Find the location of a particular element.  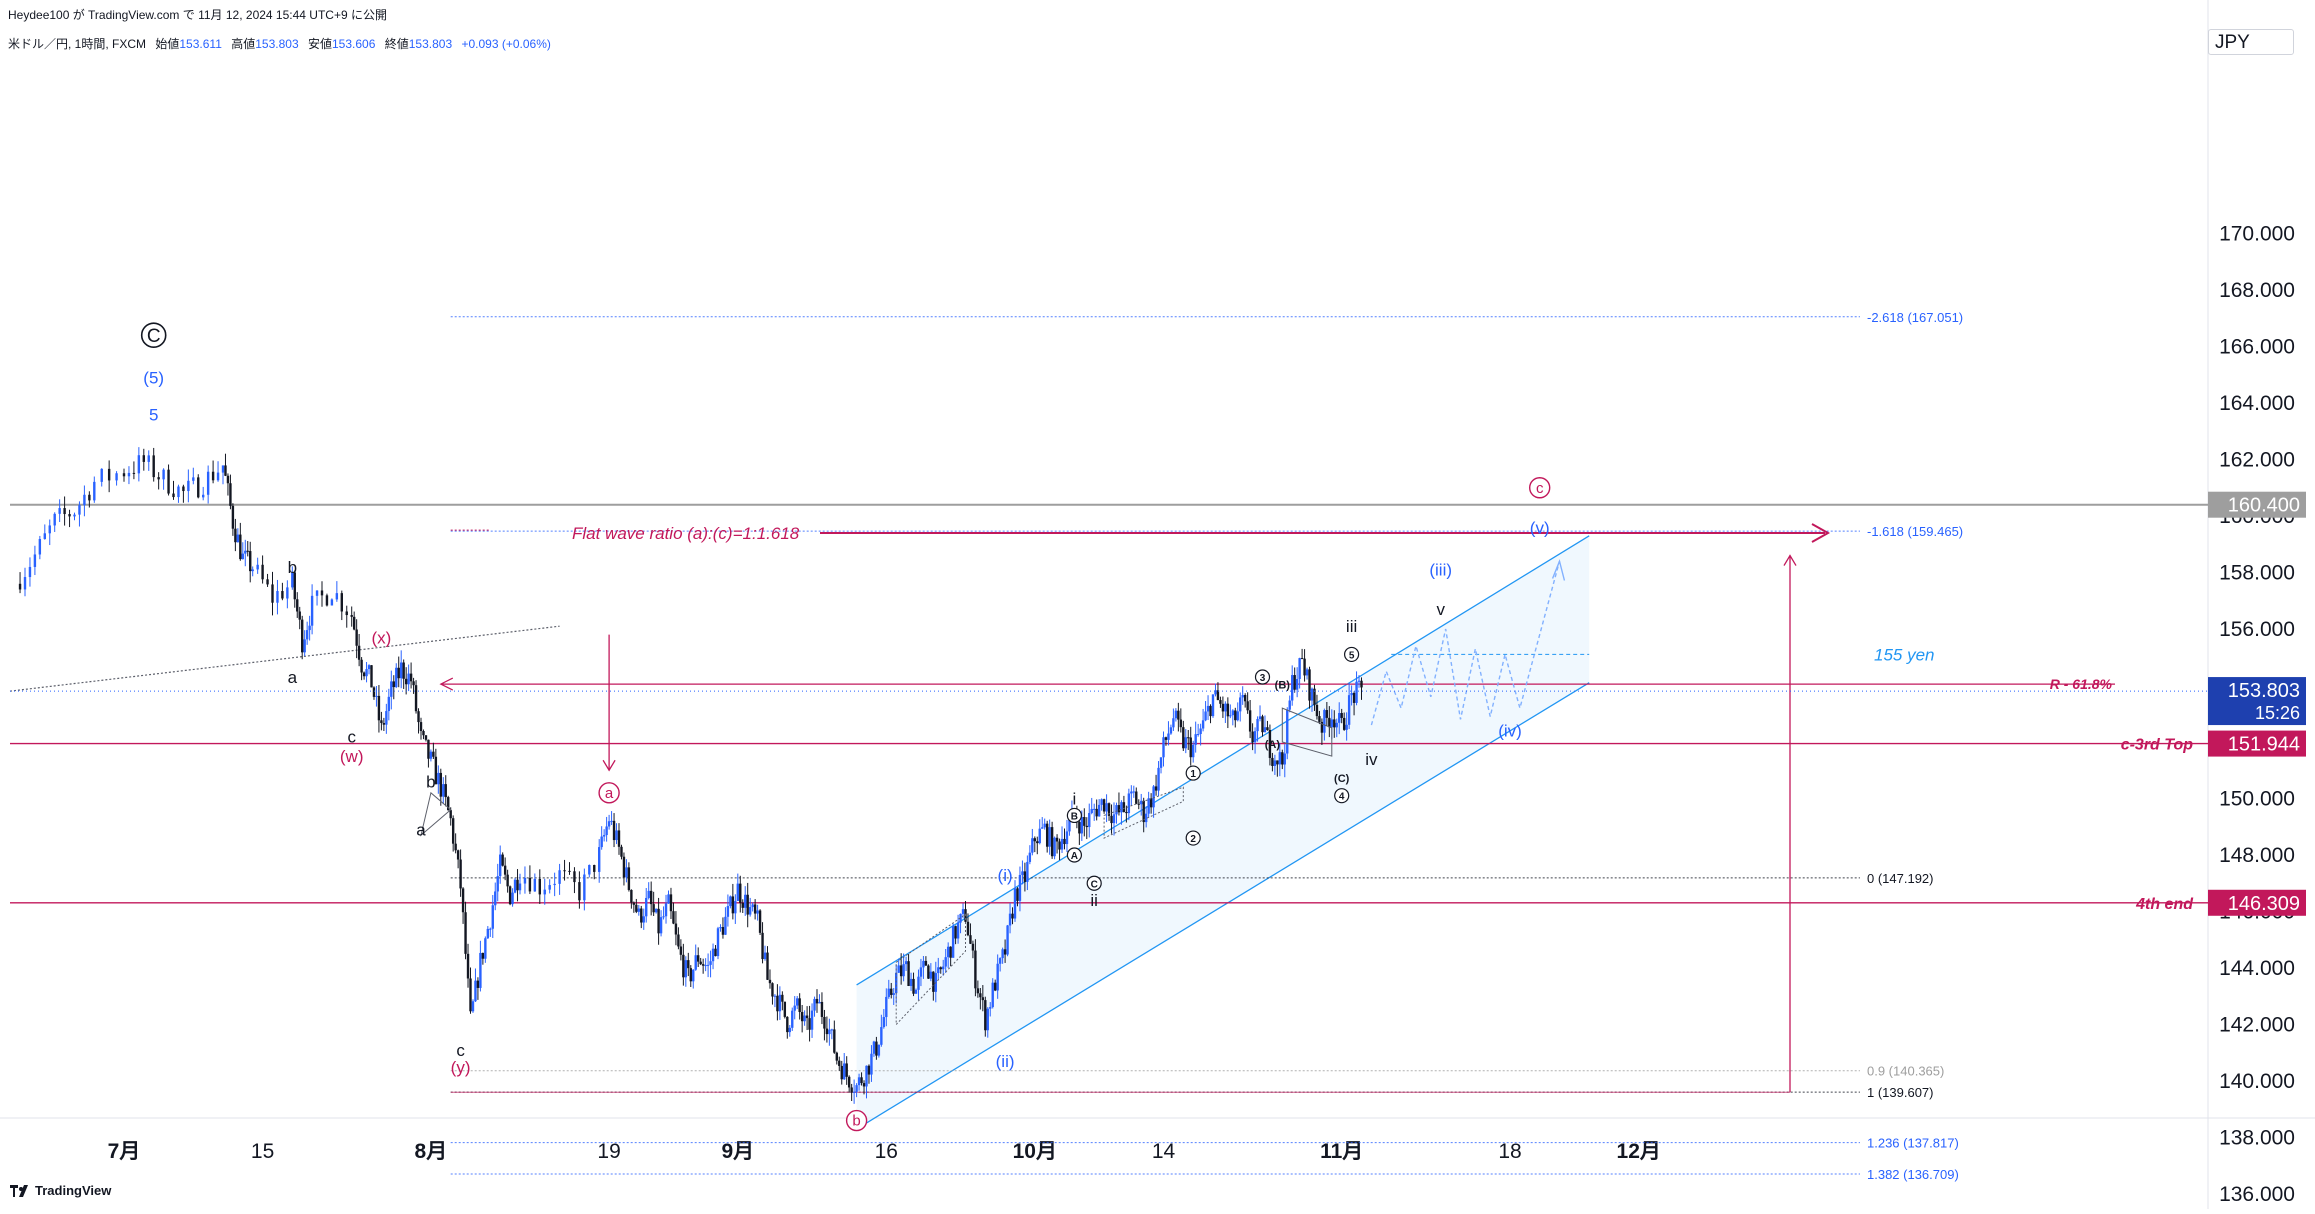

wave-label-text: 4 is located at coordinates (1342, 797).